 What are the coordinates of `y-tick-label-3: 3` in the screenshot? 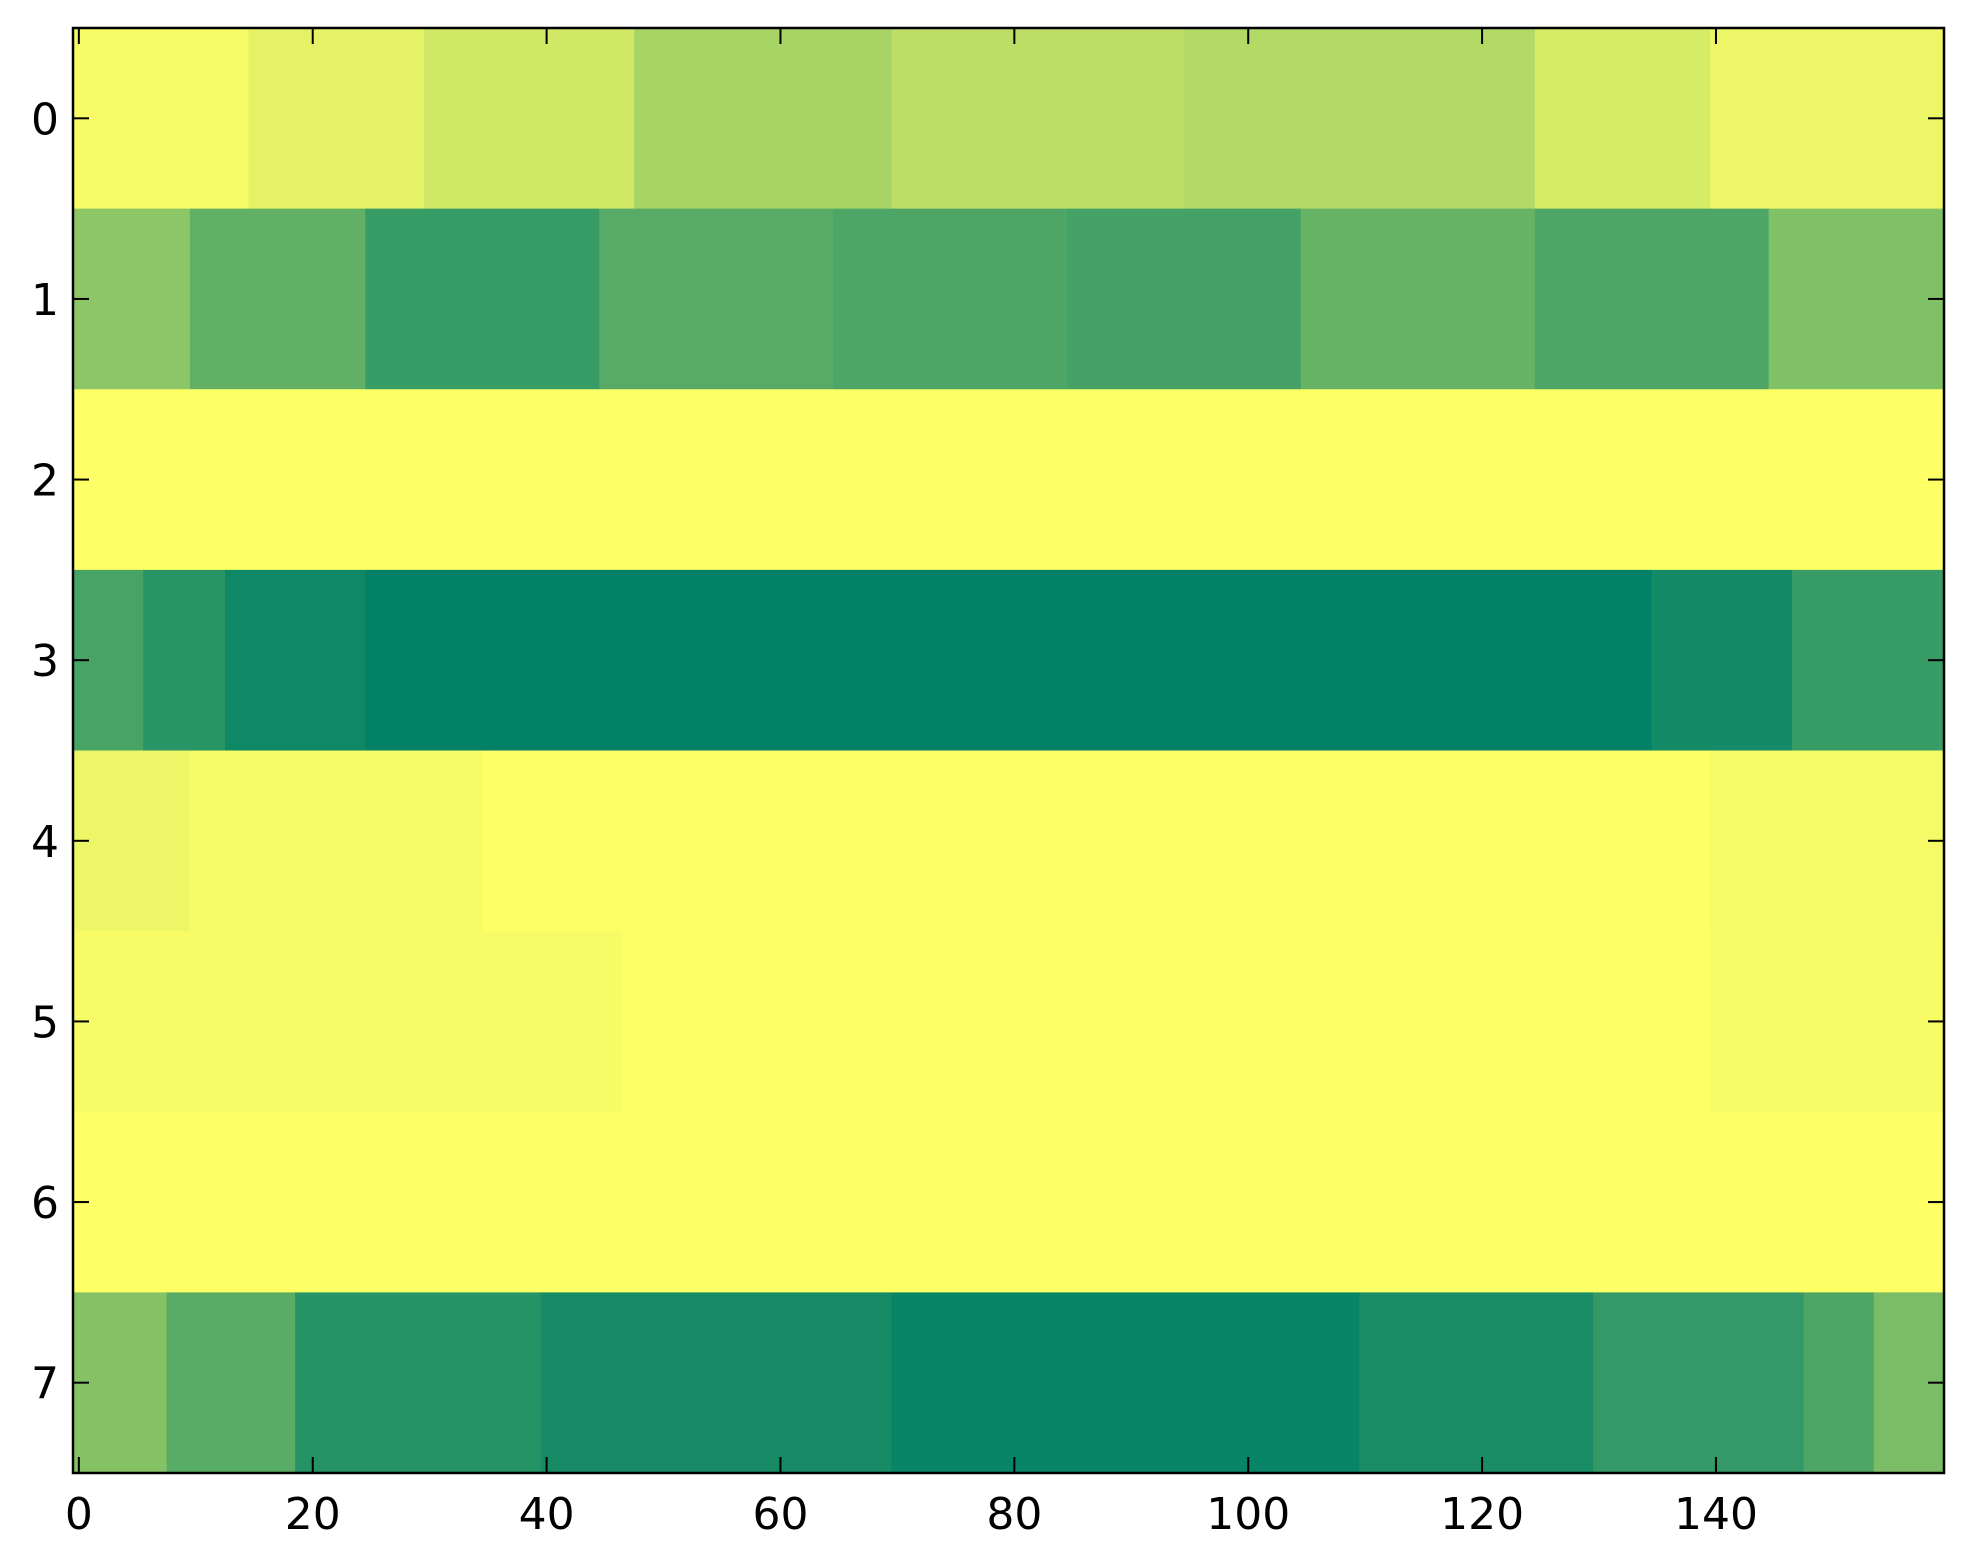 It's located at (45, 661).